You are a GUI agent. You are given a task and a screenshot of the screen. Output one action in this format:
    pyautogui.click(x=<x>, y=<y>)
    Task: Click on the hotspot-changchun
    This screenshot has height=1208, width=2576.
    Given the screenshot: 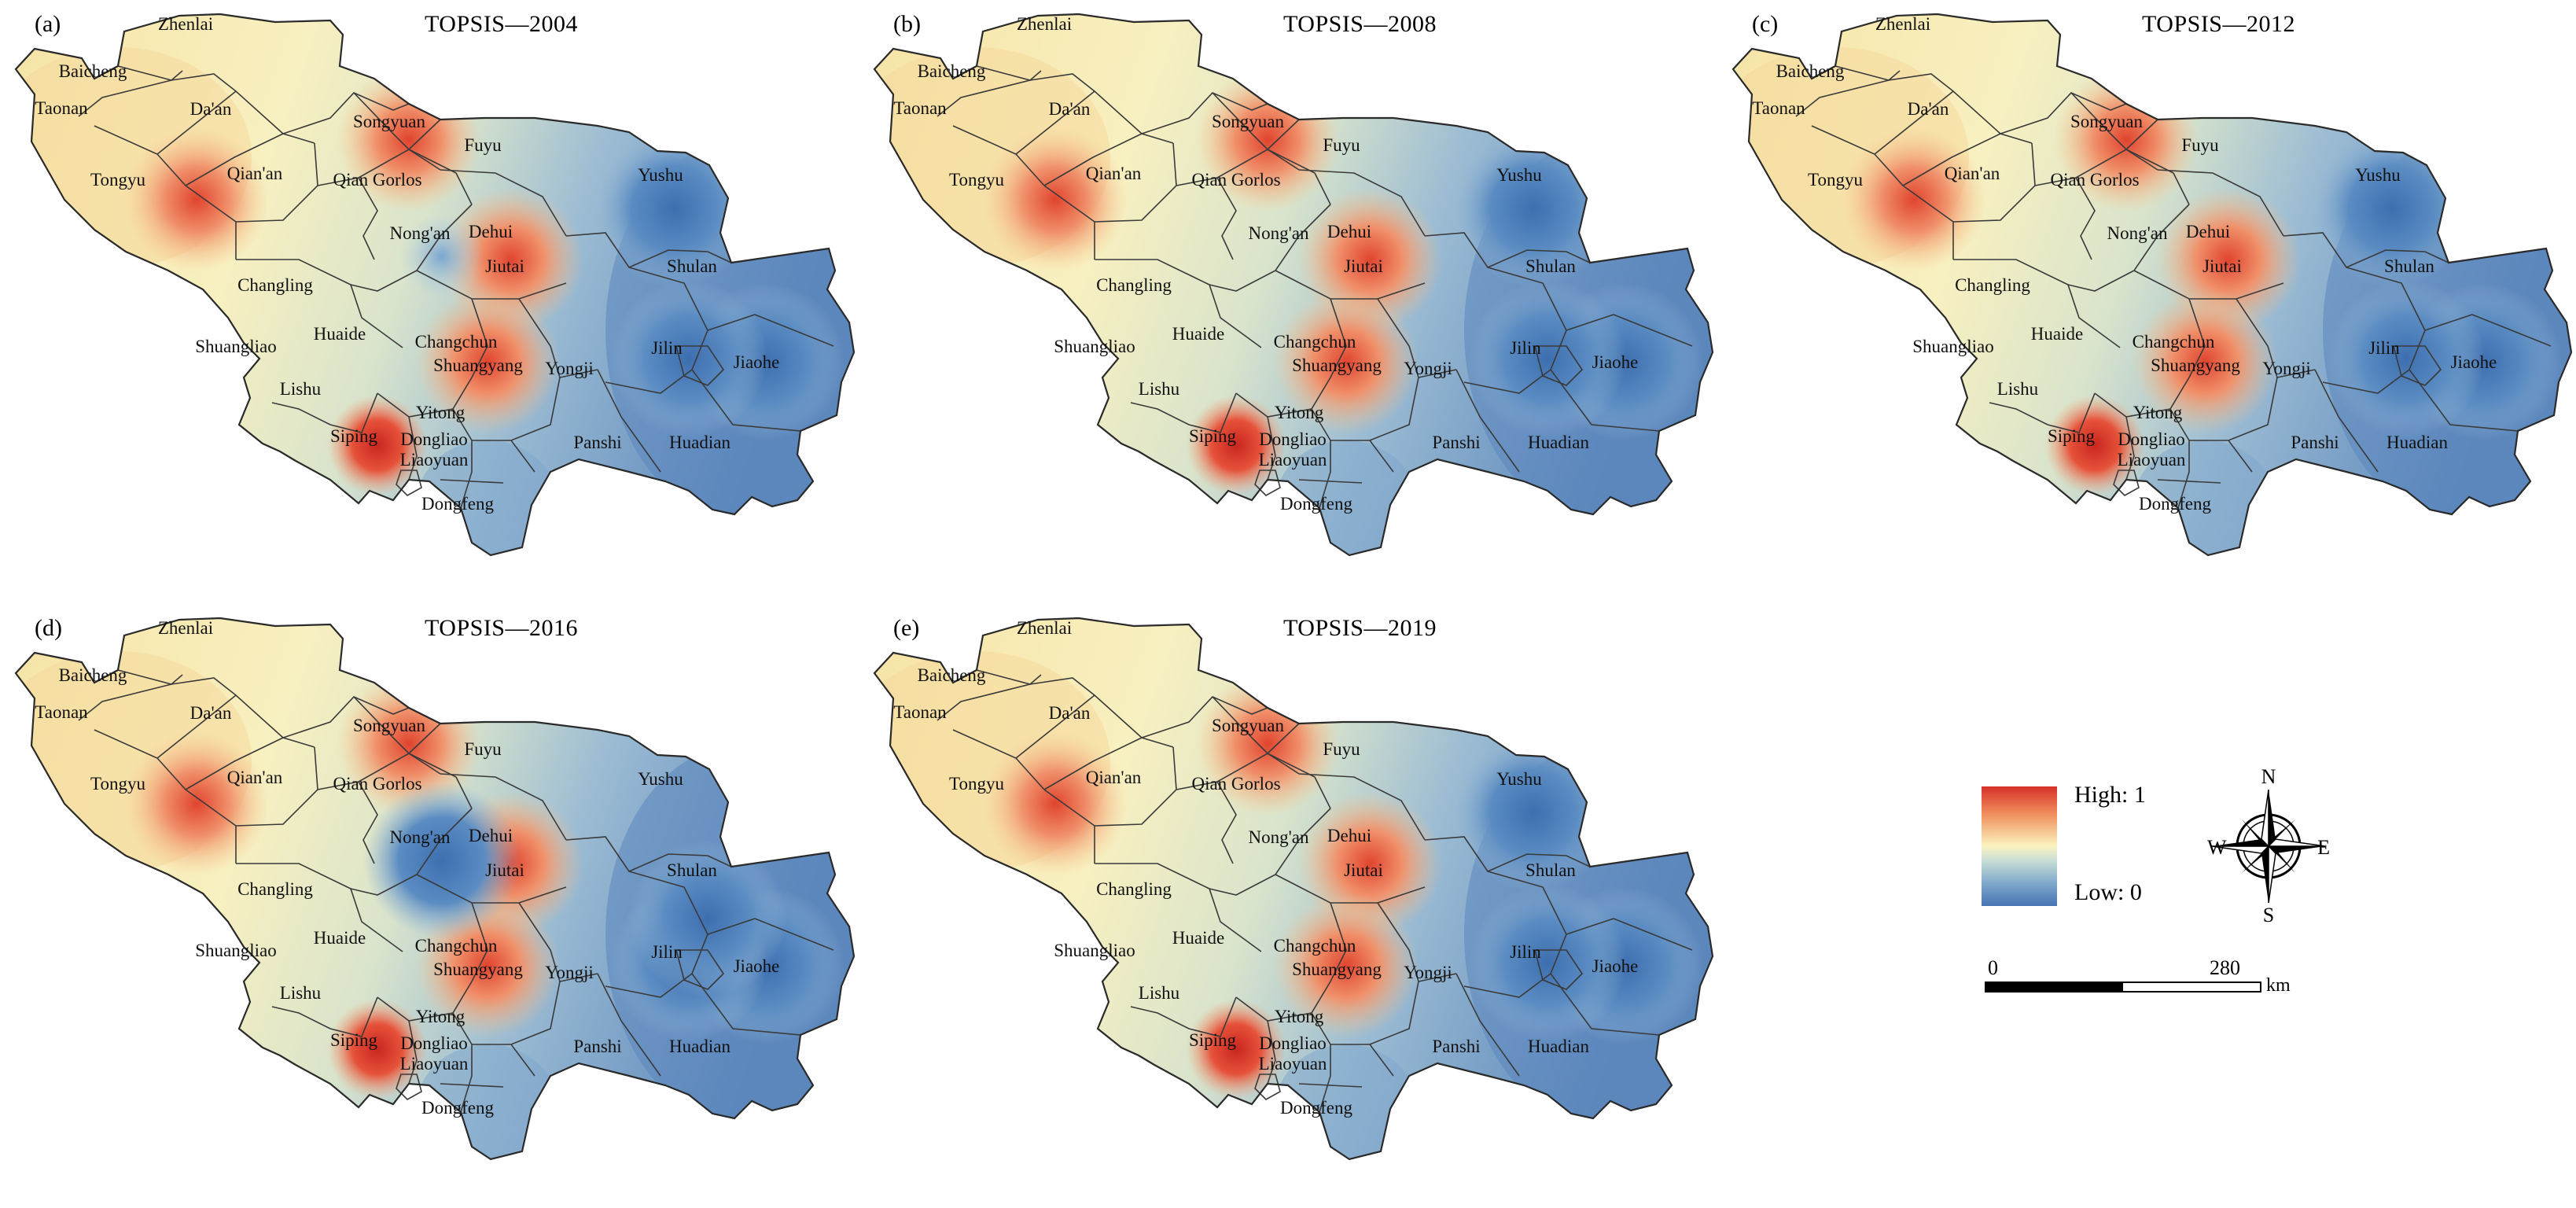 What is the action you would take?
    pyautogui.click(x=1347, y=361)
    